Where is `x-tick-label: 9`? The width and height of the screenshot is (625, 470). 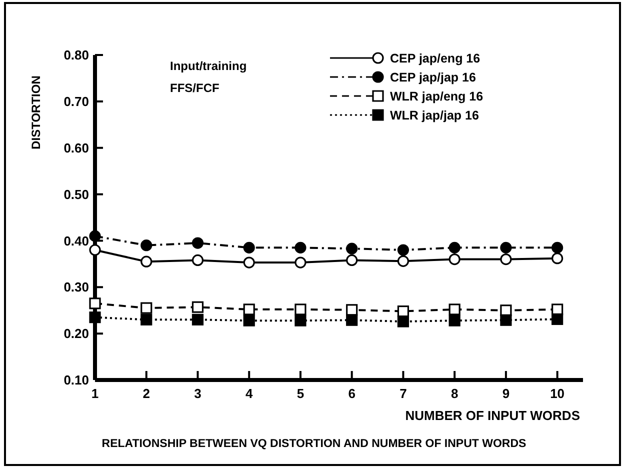 x-tick-label: 9 is located at coordinates (506, 393).